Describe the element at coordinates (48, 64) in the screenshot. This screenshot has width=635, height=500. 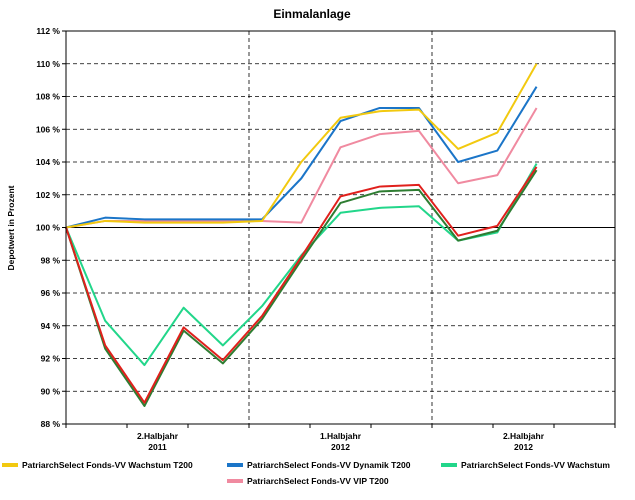
I see `y-tick-label: 110 %` at that location.